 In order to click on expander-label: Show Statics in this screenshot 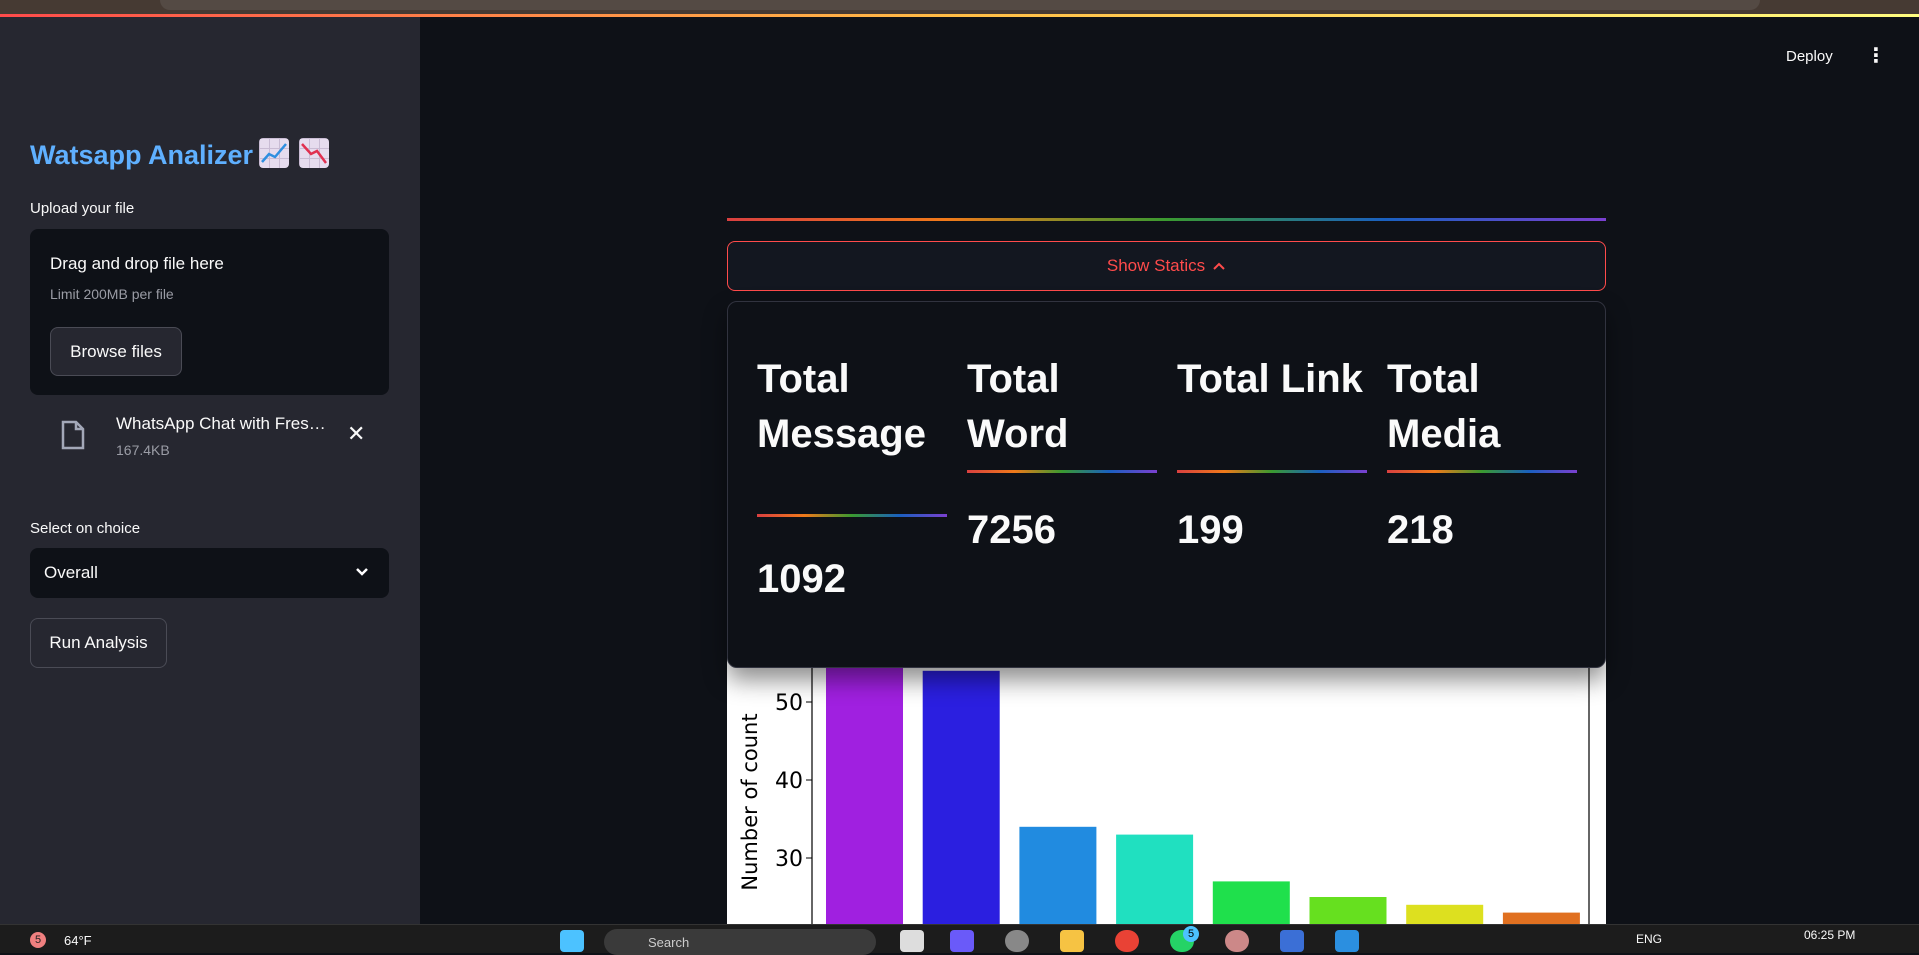, I will do `click(1156, 265)`.